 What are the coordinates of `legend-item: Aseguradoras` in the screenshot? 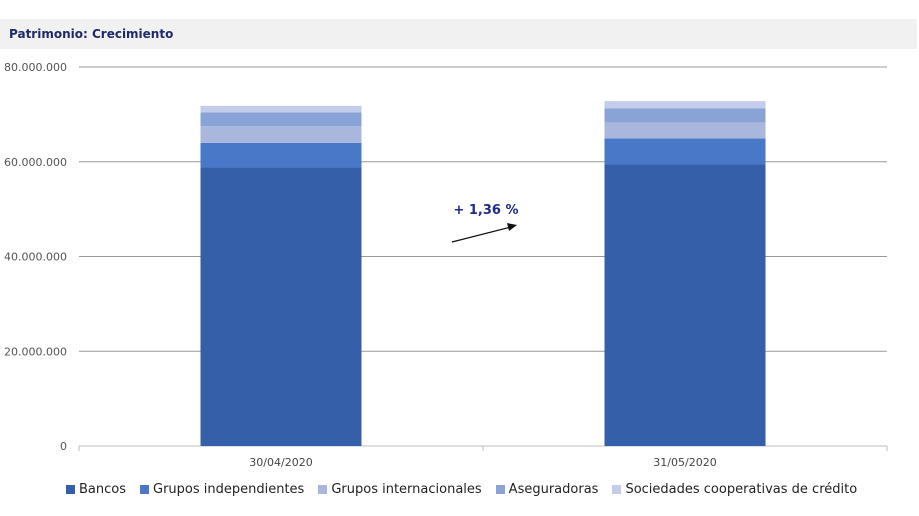 It's located at (547, 489).